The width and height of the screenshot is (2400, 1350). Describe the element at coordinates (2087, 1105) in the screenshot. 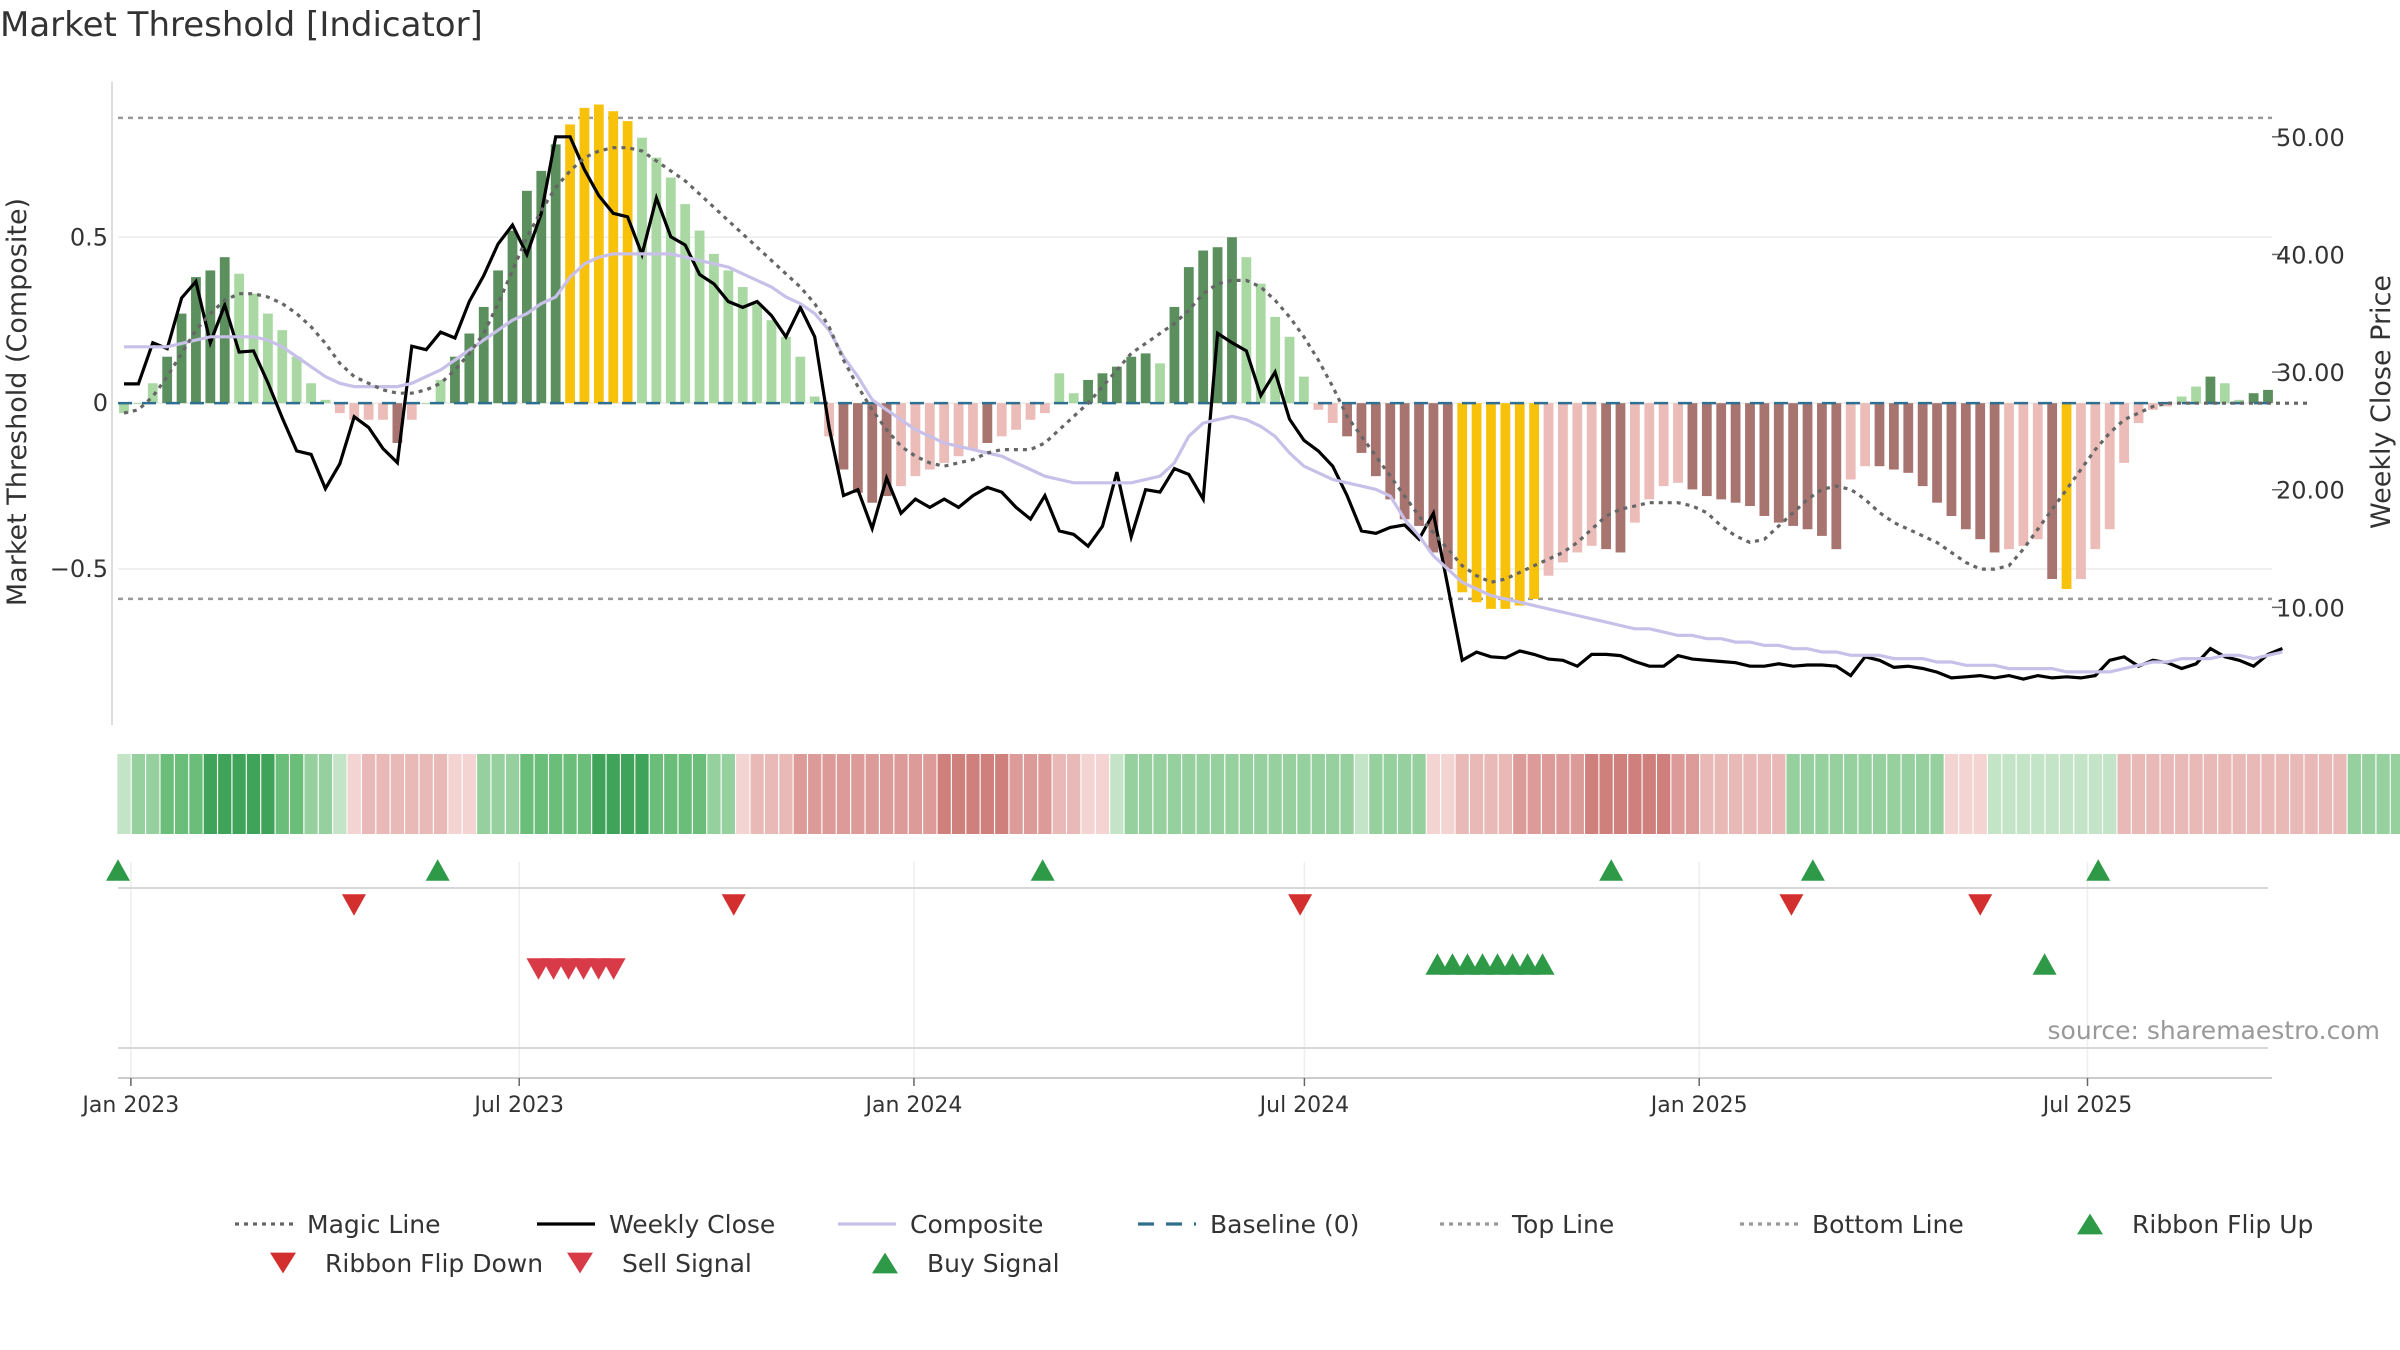

I see `x-tick-label: Jul 2025` at that location.